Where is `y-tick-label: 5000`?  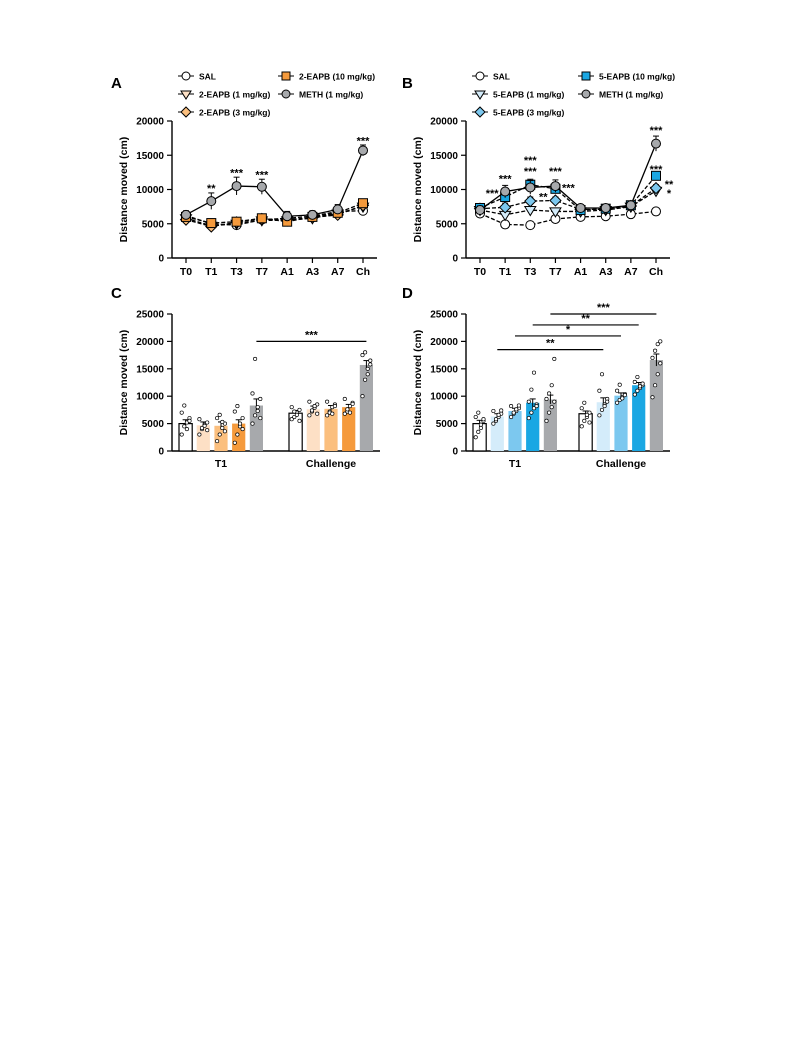
y-tick-label: 5000 is located at coordinates (153, 224).